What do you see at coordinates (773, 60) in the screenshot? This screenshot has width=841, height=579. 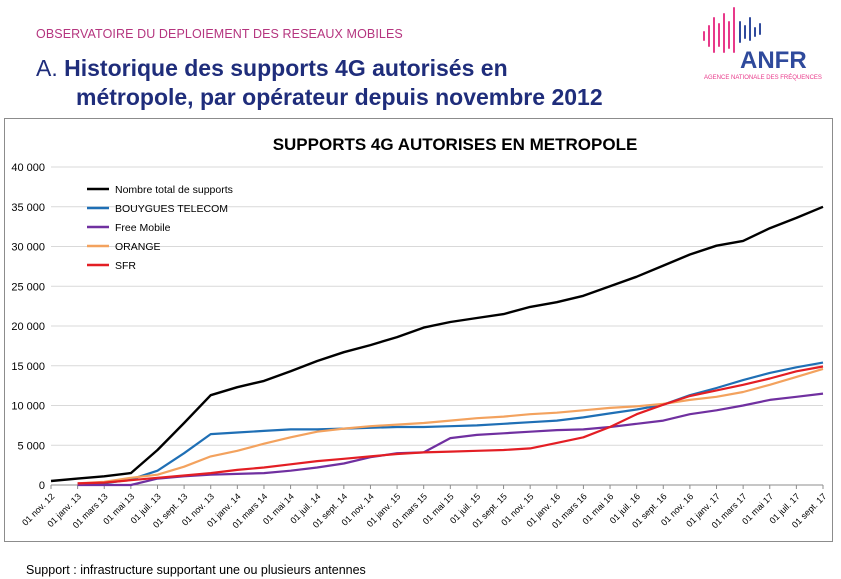 I see `logo-wordmark: ANFR` at bounding box center [773, 60].